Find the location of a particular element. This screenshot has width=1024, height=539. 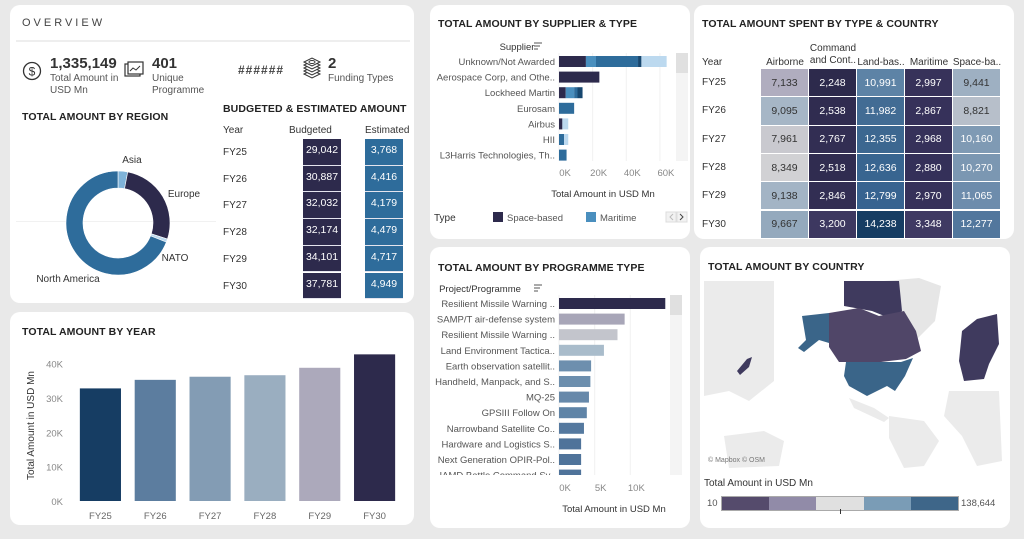

bar-fy25 is located at coordinates (100, 444).